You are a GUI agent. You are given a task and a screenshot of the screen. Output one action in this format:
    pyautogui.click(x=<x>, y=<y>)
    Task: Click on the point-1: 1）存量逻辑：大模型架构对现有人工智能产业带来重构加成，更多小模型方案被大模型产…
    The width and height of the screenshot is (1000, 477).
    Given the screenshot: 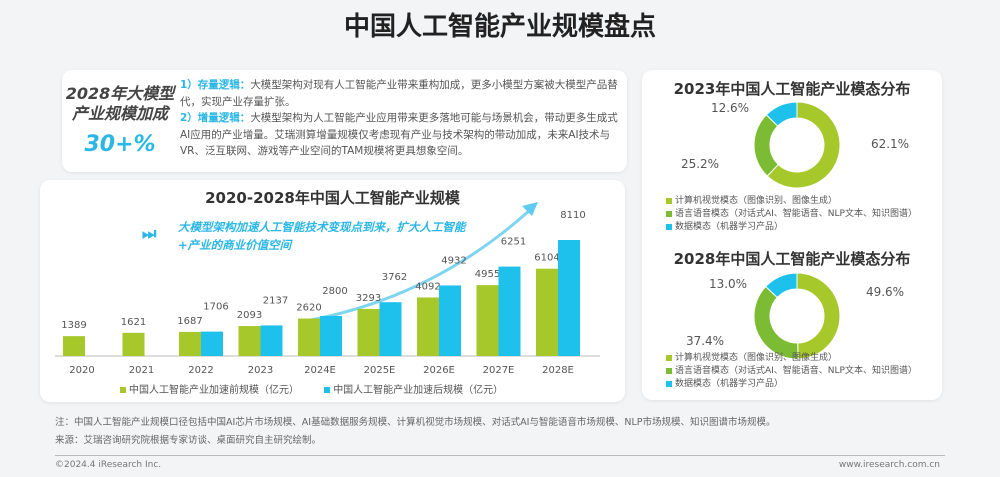 What is the action you would take?
    pyautogui.click(x=399, y=93)
    